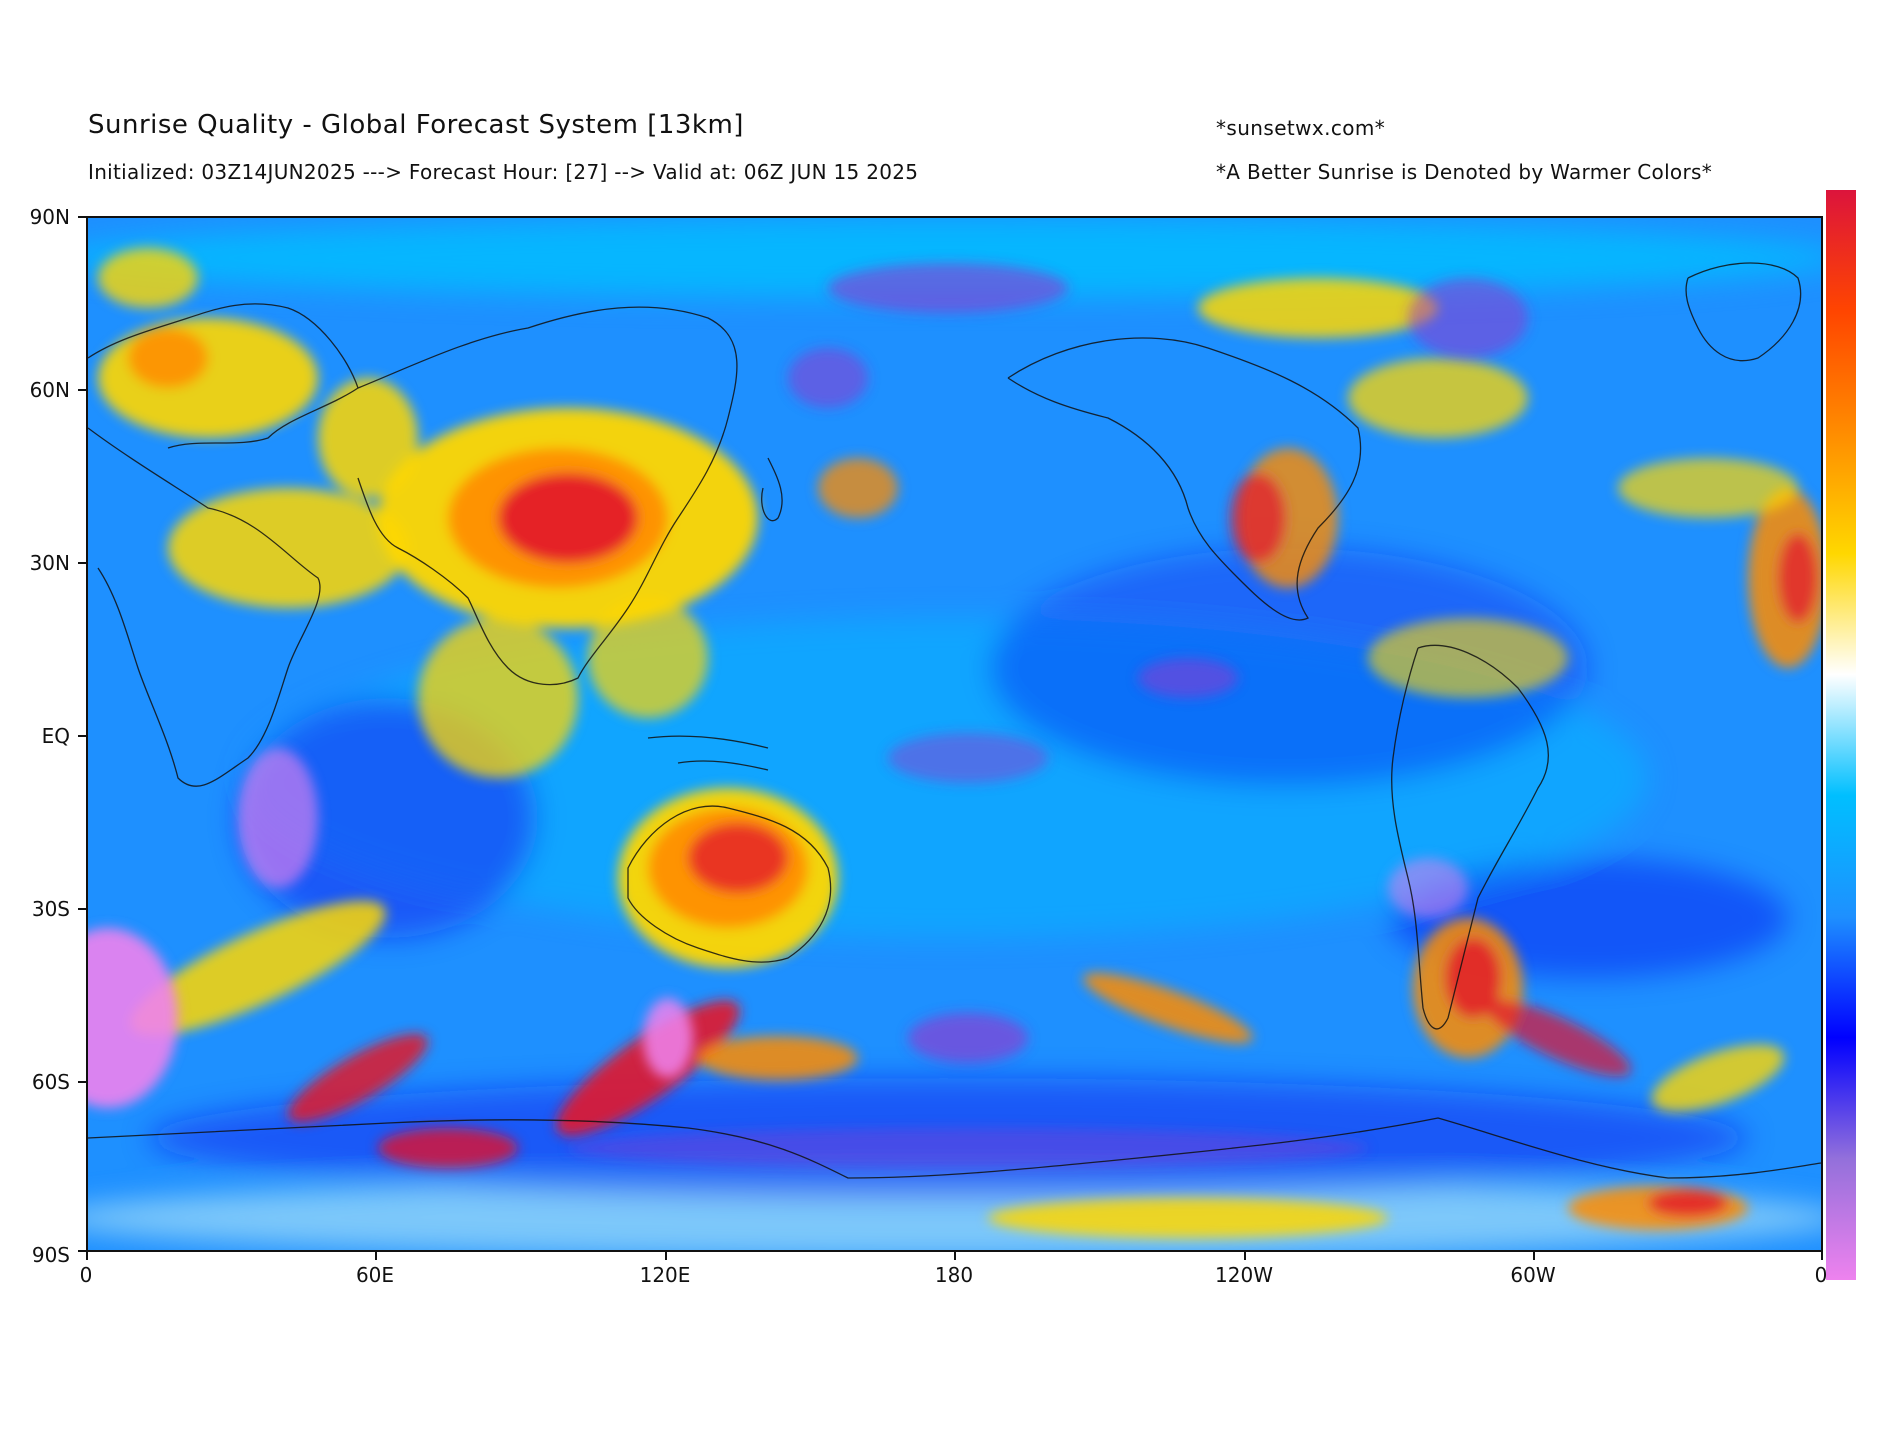  What do you see at coordinates (55, 736) in the screenshot?
I see `lat-tick-label: EQ` at bounding box center [55, 736].